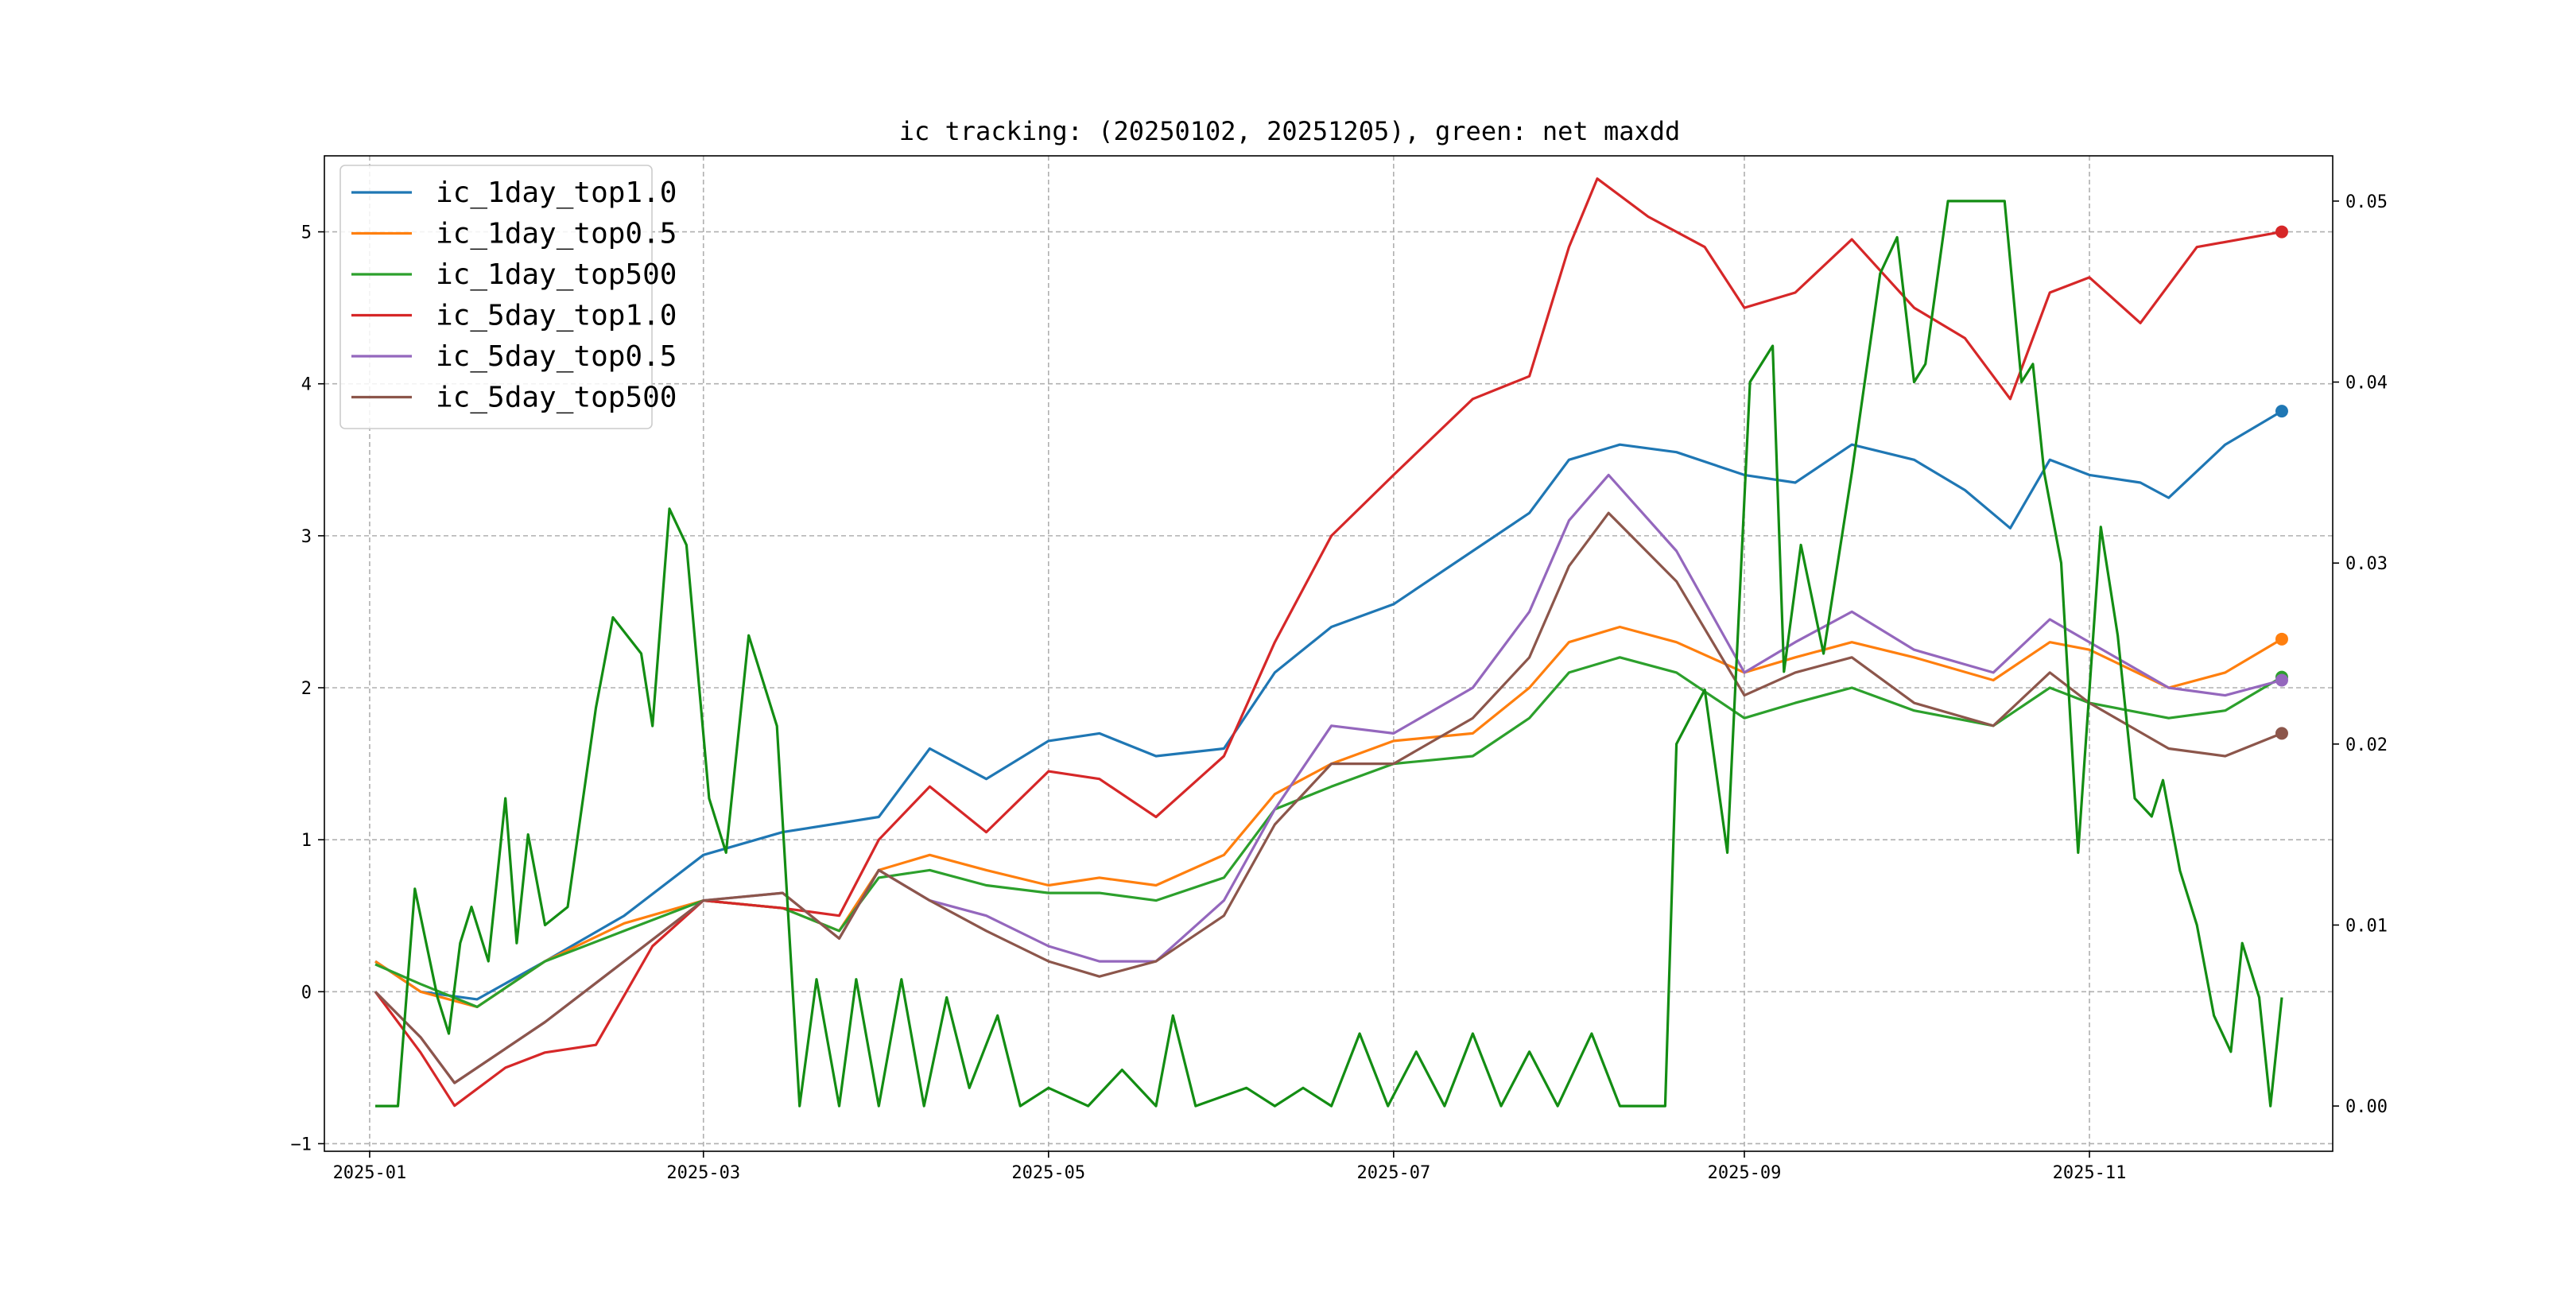 This screenshot has width=2576, height=1292. What do you see at coordinates (1745, 1173) in the screenshot?
I see `x-tick-label: 2025-09` at bounding box center [1745, 1173].